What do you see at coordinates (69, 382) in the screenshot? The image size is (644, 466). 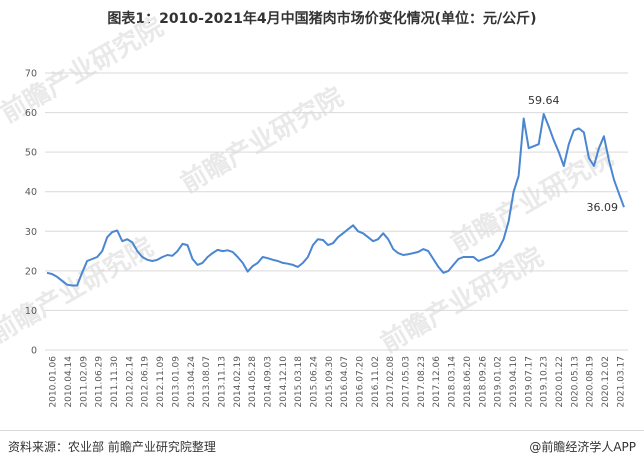 I see `x-tick-label: 2010.04.14` at bounding box center [69, 382].